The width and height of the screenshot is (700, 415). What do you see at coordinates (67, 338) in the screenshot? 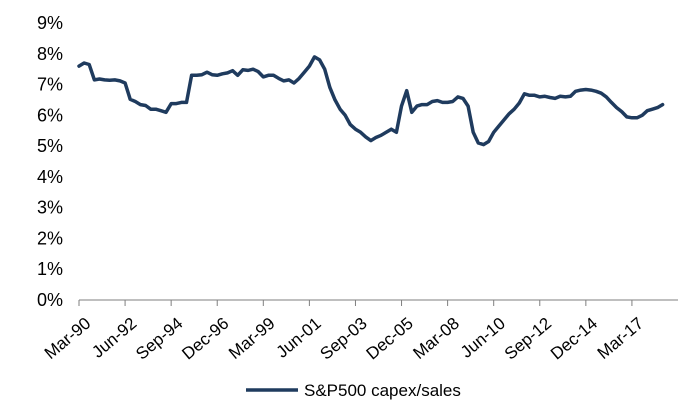
I see `x-tick-label: Mar-90` at bounding box center [67, 338].